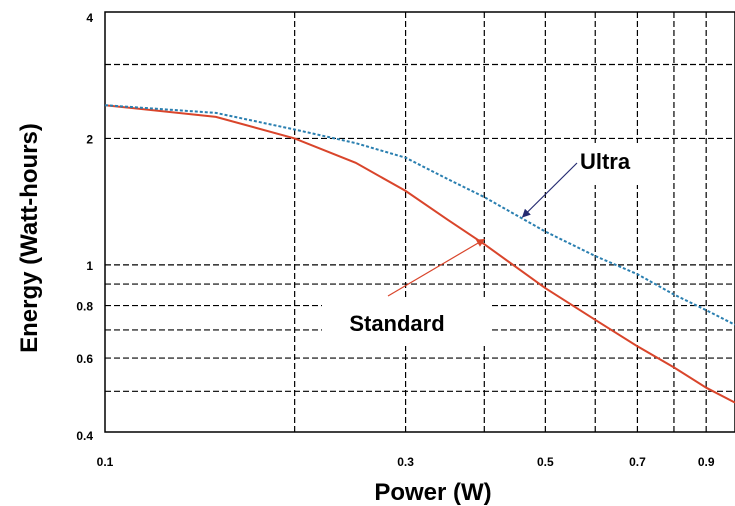 The height and width of the screenshot is (506, 735). Describe the element at coordinates (605, 161) in the screenshot. I see `series-label-ultra: Ultra` at that location.